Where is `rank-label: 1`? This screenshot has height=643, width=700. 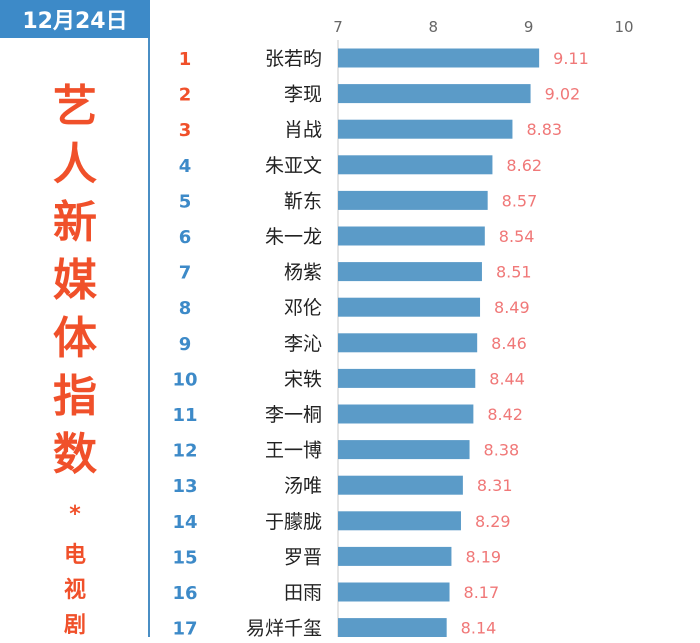 rank-label: 1 is located at coordinates (185, 59).